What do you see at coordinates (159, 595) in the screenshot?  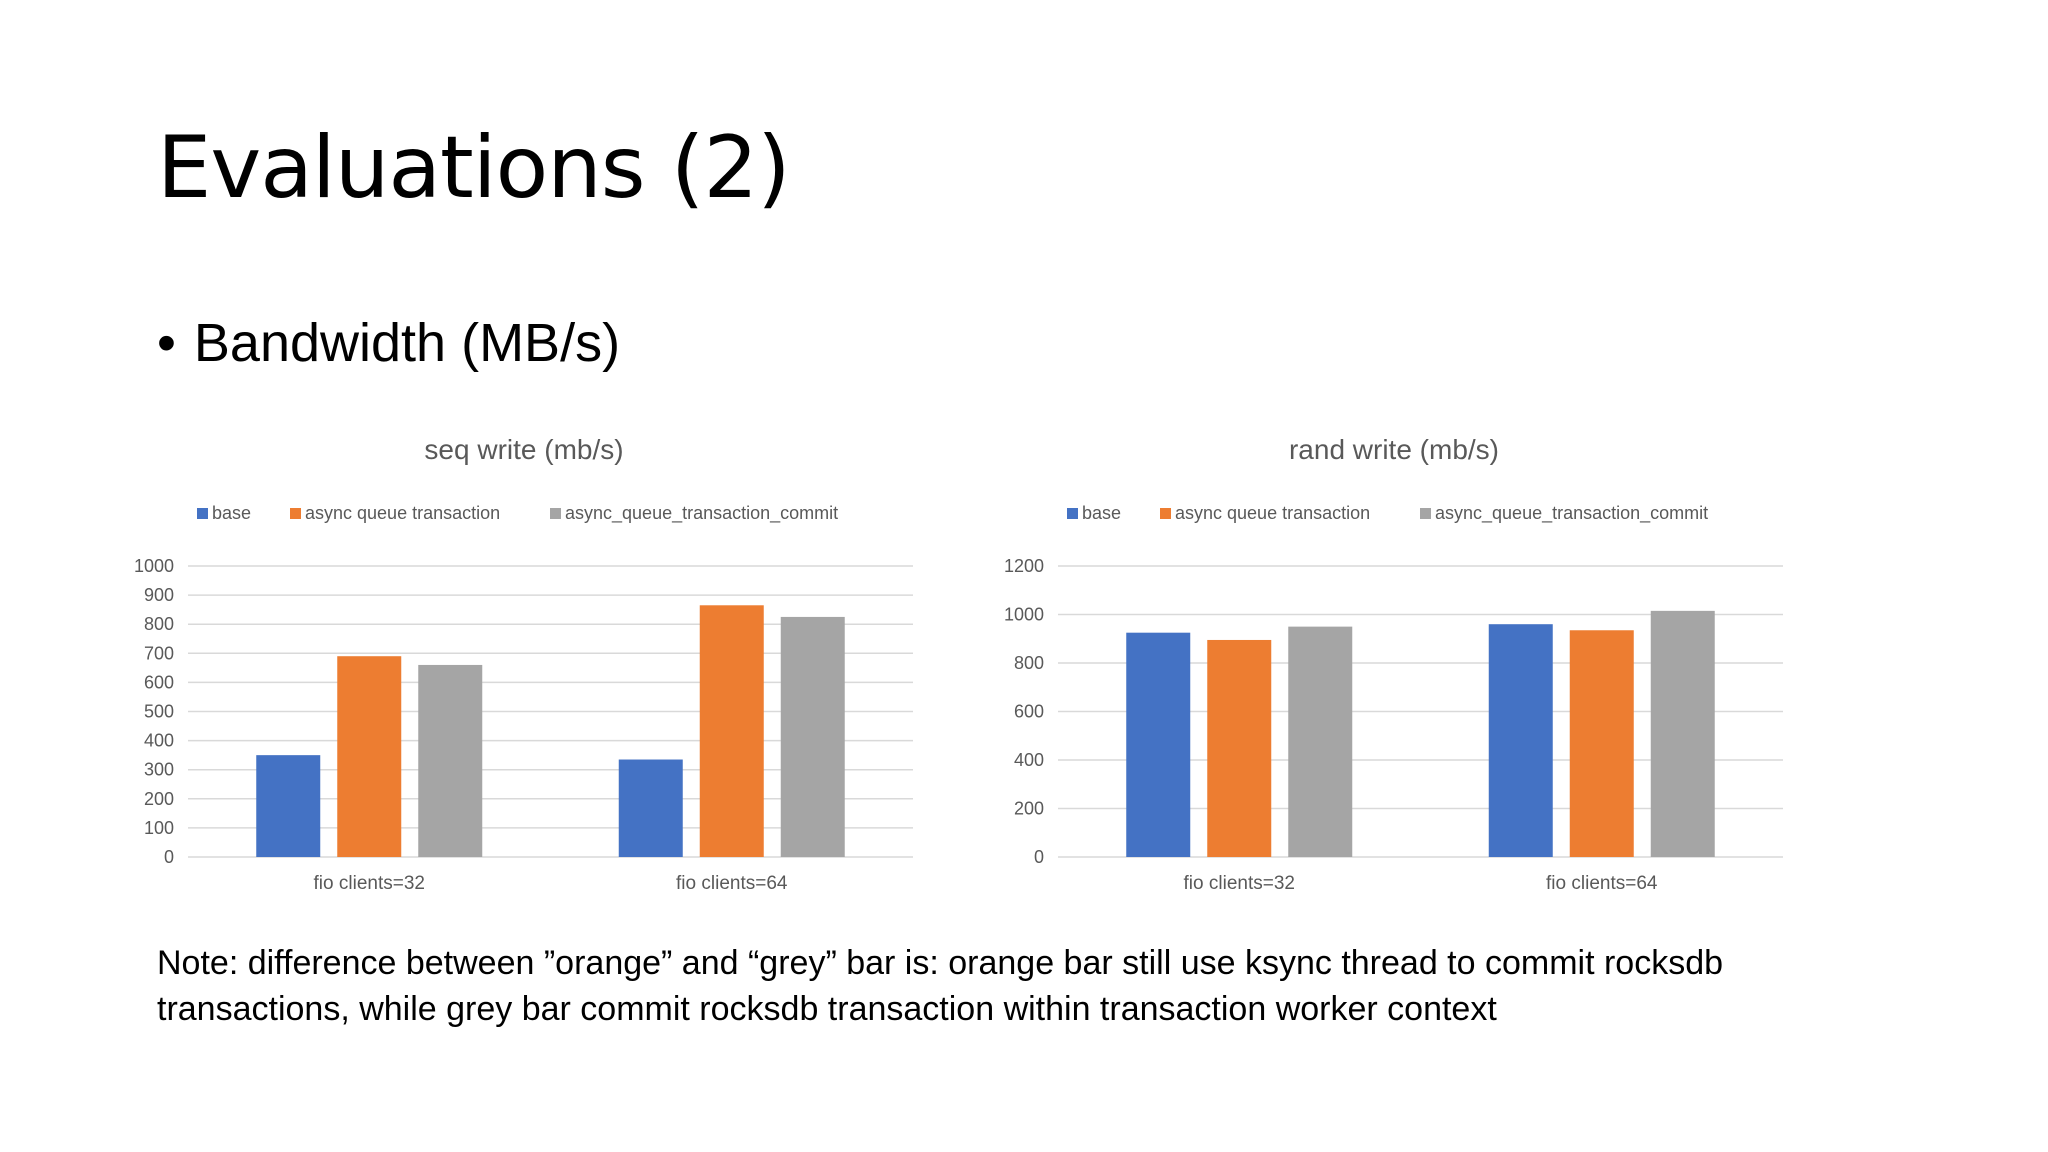 I see `seq-y-tick-label: 900` at bounding box center [159, 595].